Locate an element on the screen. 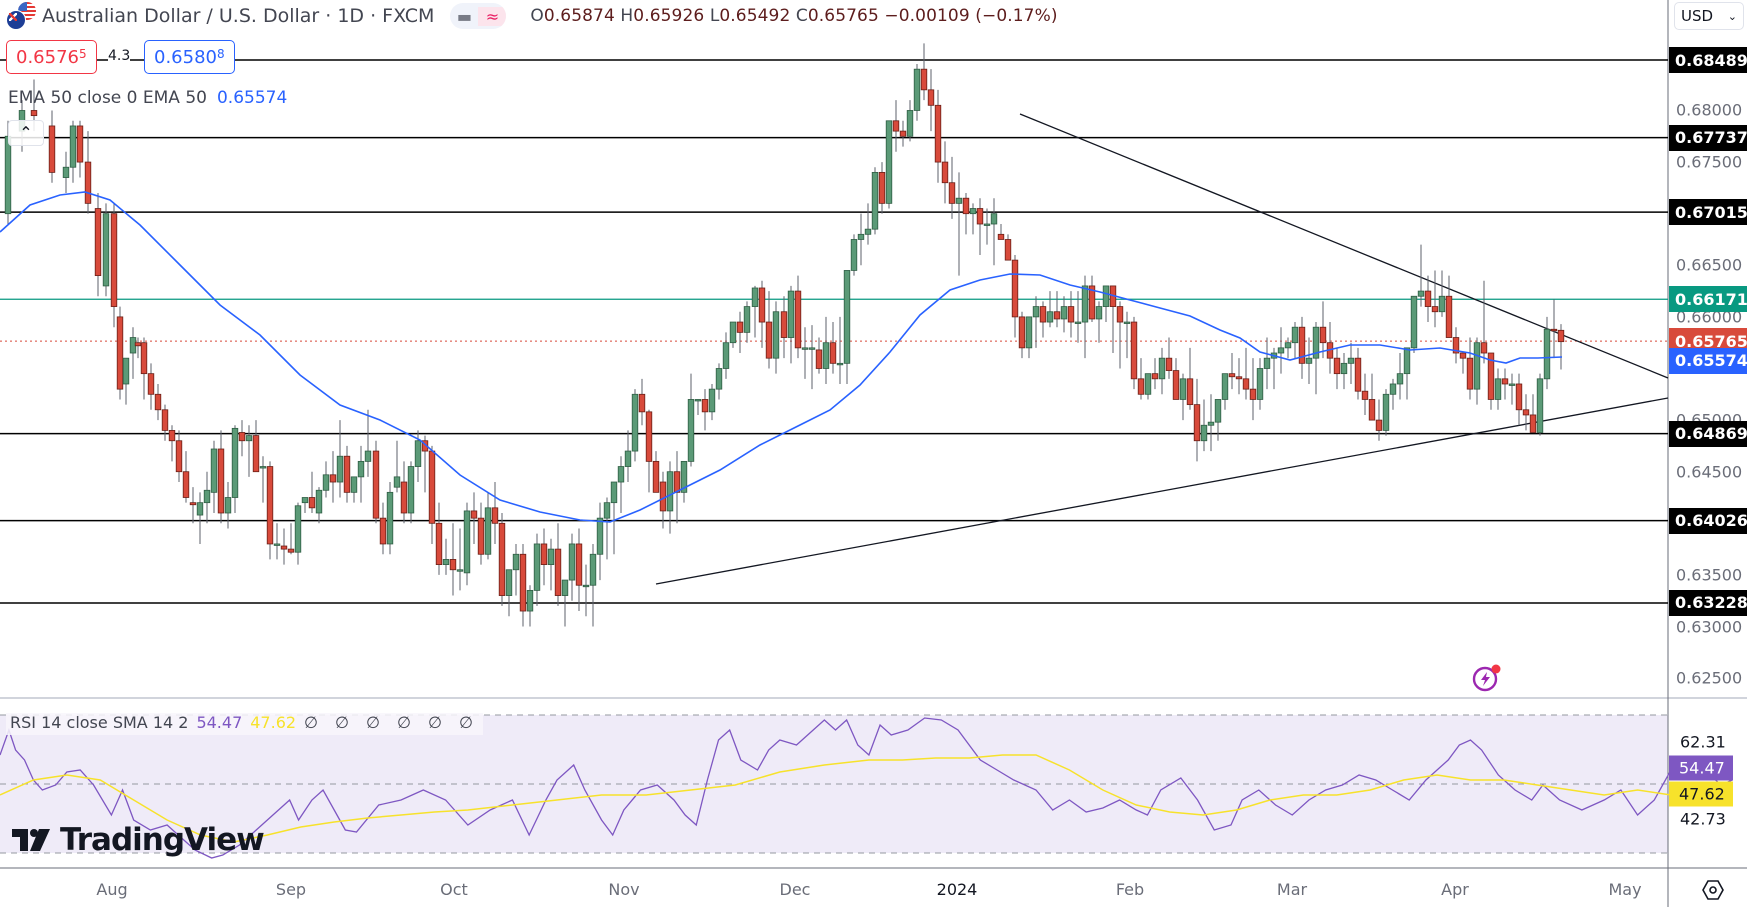 This screenshot has height=907, width=1747. price-tag: 0.66171 is located at coordinates (1708, 299).